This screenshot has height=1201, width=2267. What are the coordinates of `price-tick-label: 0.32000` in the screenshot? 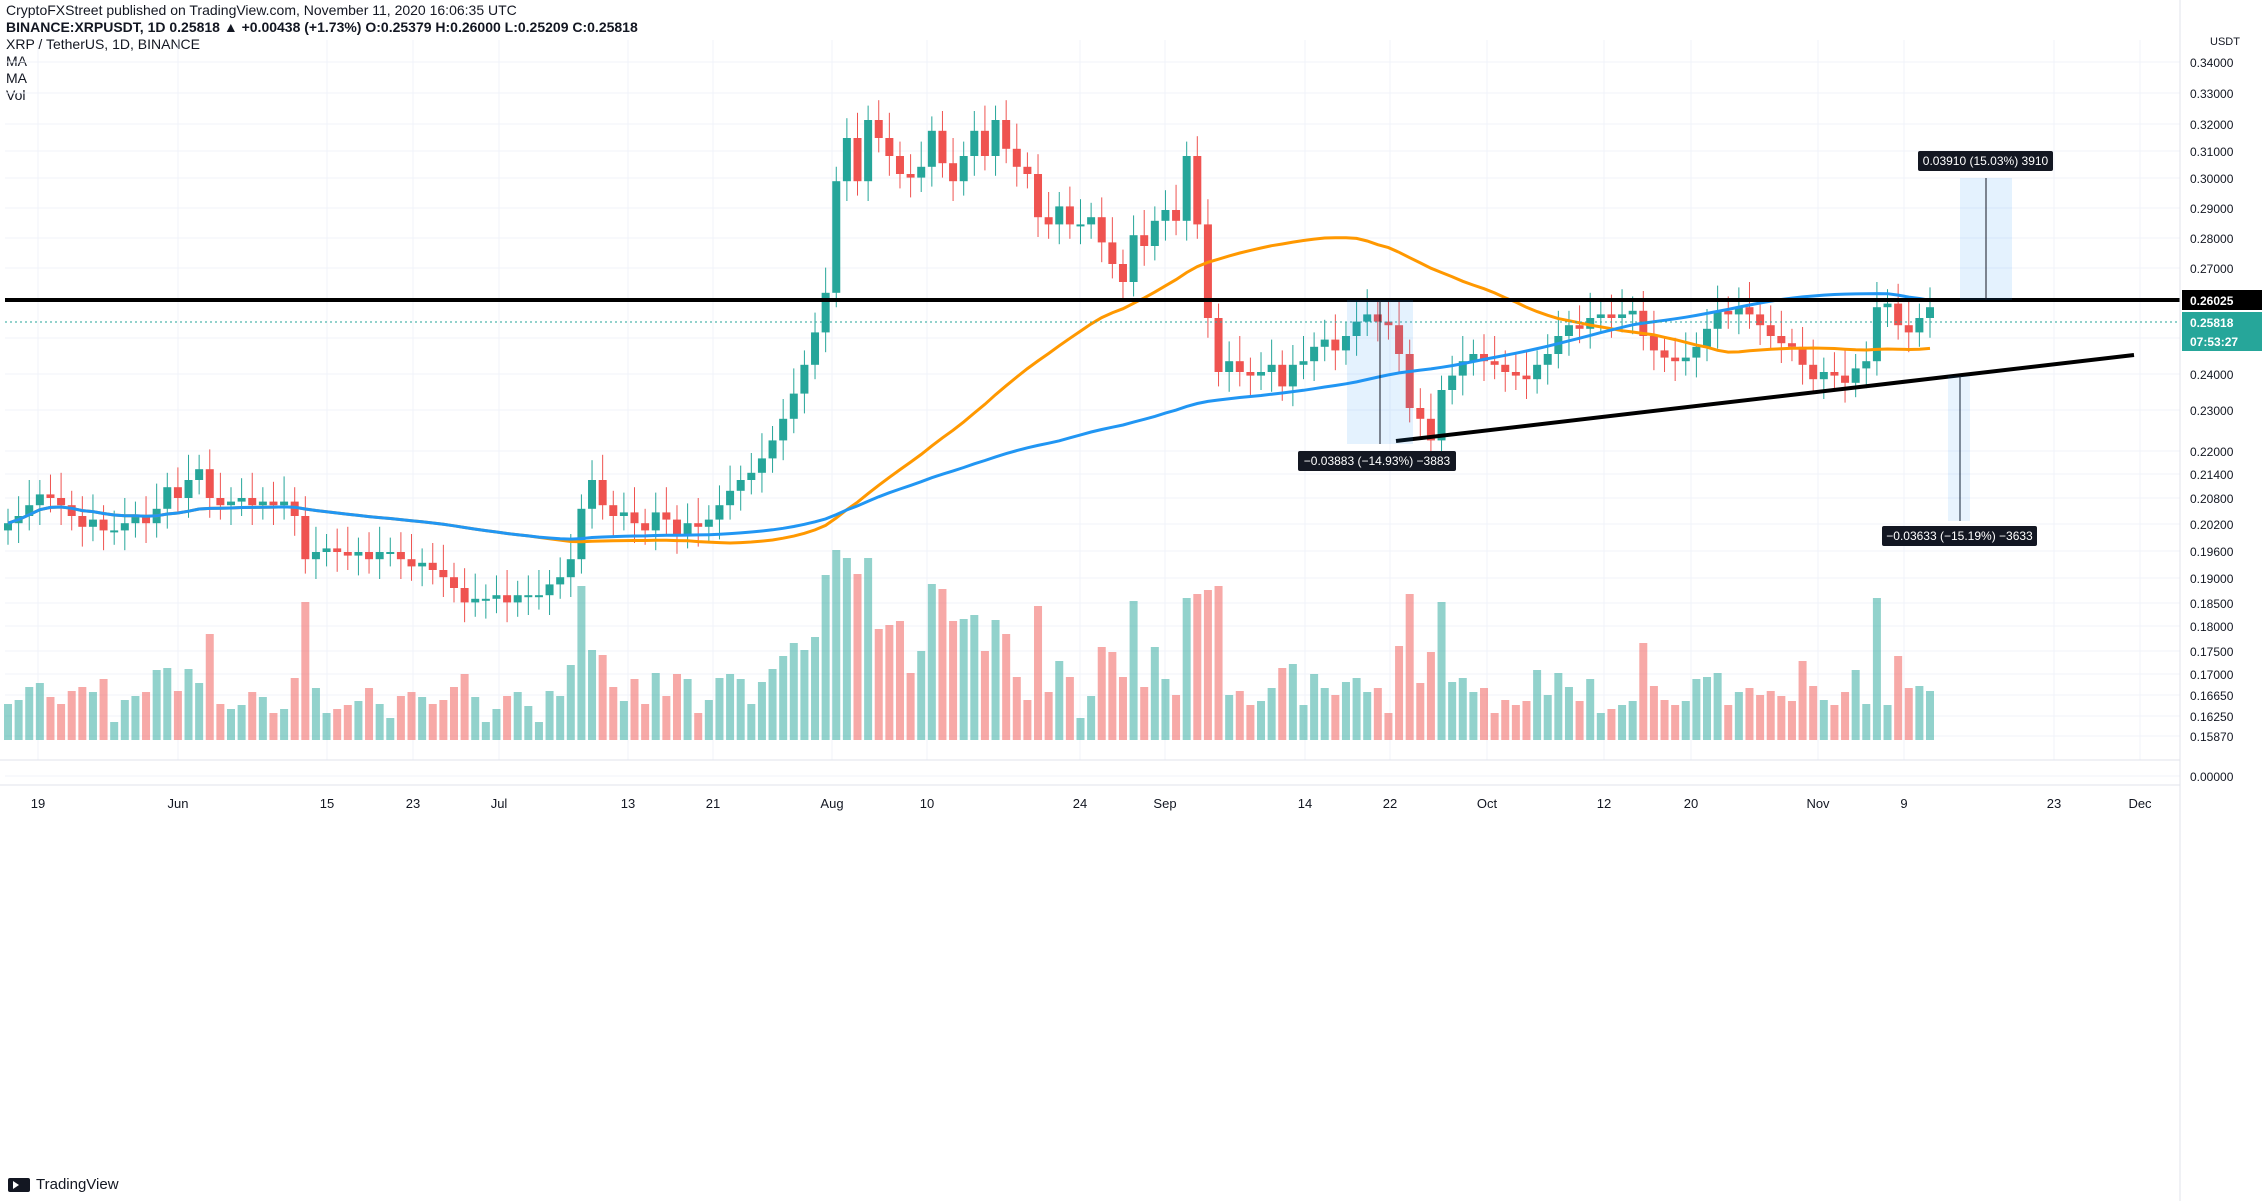 It's located at (2212, 125).